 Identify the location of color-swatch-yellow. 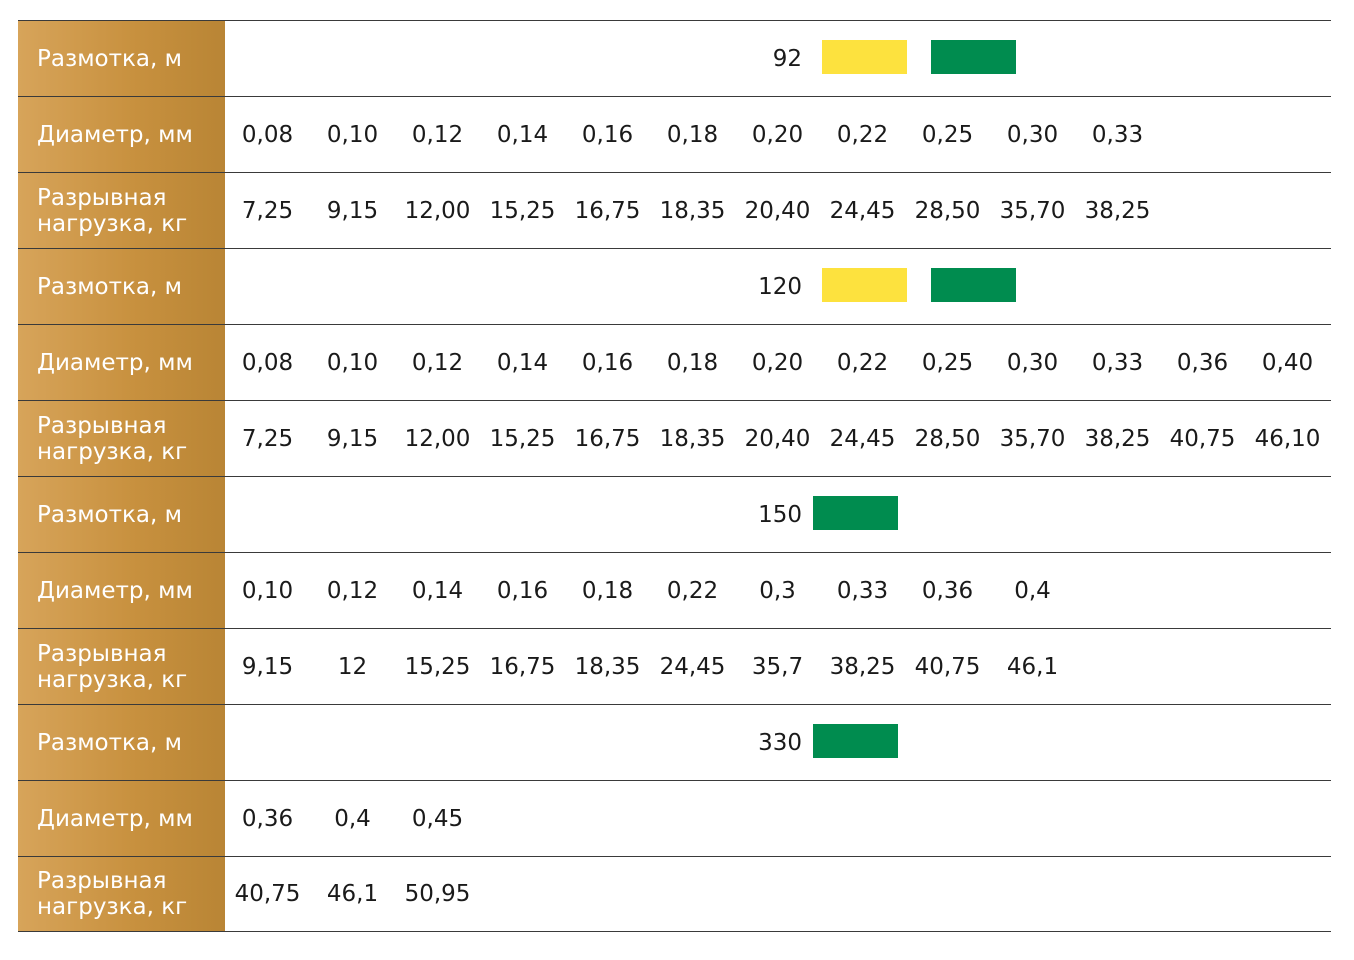
(864, 285).